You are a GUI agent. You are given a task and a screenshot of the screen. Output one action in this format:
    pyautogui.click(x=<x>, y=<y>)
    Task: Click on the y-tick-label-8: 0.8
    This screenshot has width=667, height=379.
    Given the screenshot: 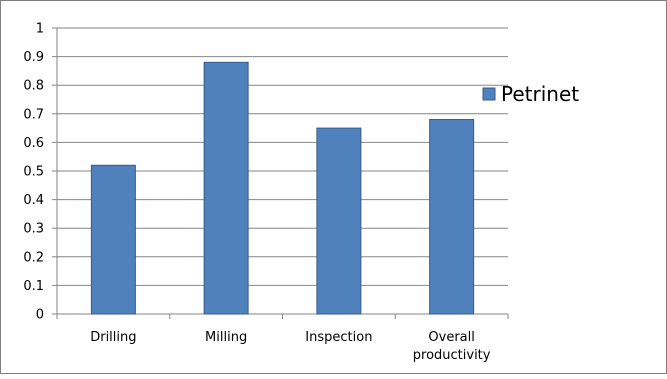 What is the action you would take?
    pyautogui.click(x=33, y=86)
    